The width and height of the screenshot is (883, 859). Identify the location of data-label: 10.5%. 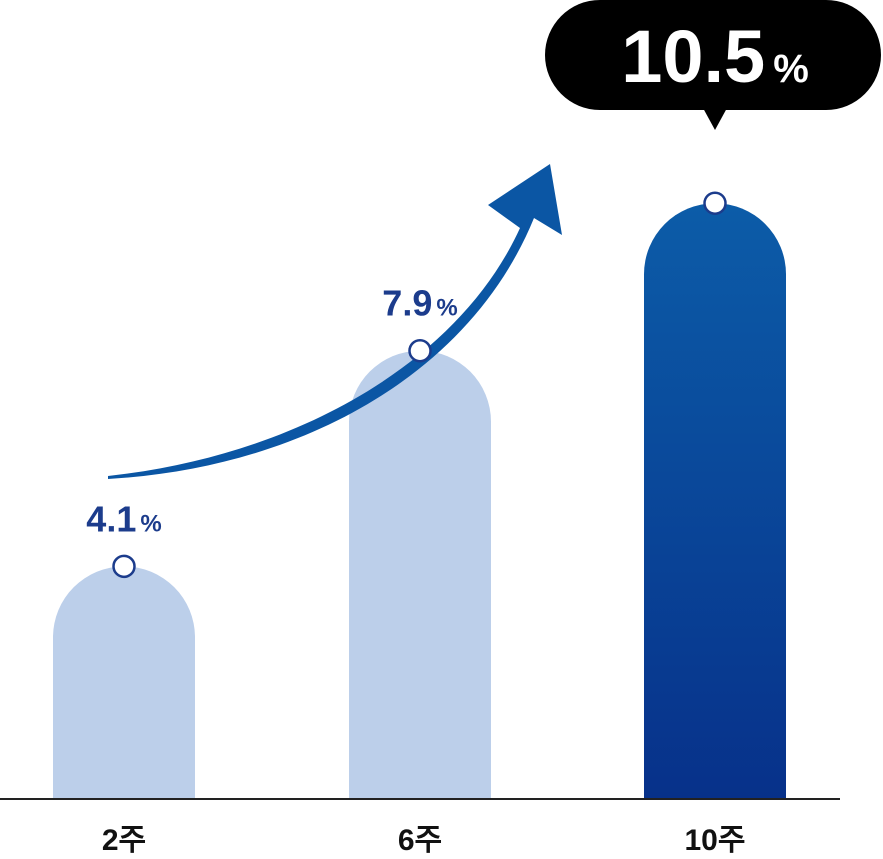
(715, 56).